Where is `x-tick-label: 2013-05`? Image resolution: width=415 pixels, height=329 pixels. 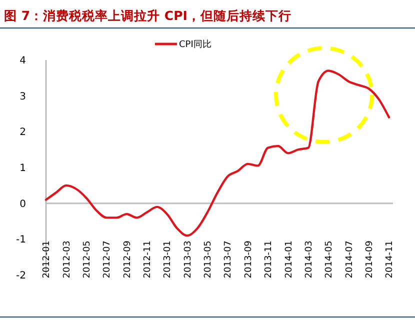 x-tick-label: 2013-05 is located at coordinates (209, 259).